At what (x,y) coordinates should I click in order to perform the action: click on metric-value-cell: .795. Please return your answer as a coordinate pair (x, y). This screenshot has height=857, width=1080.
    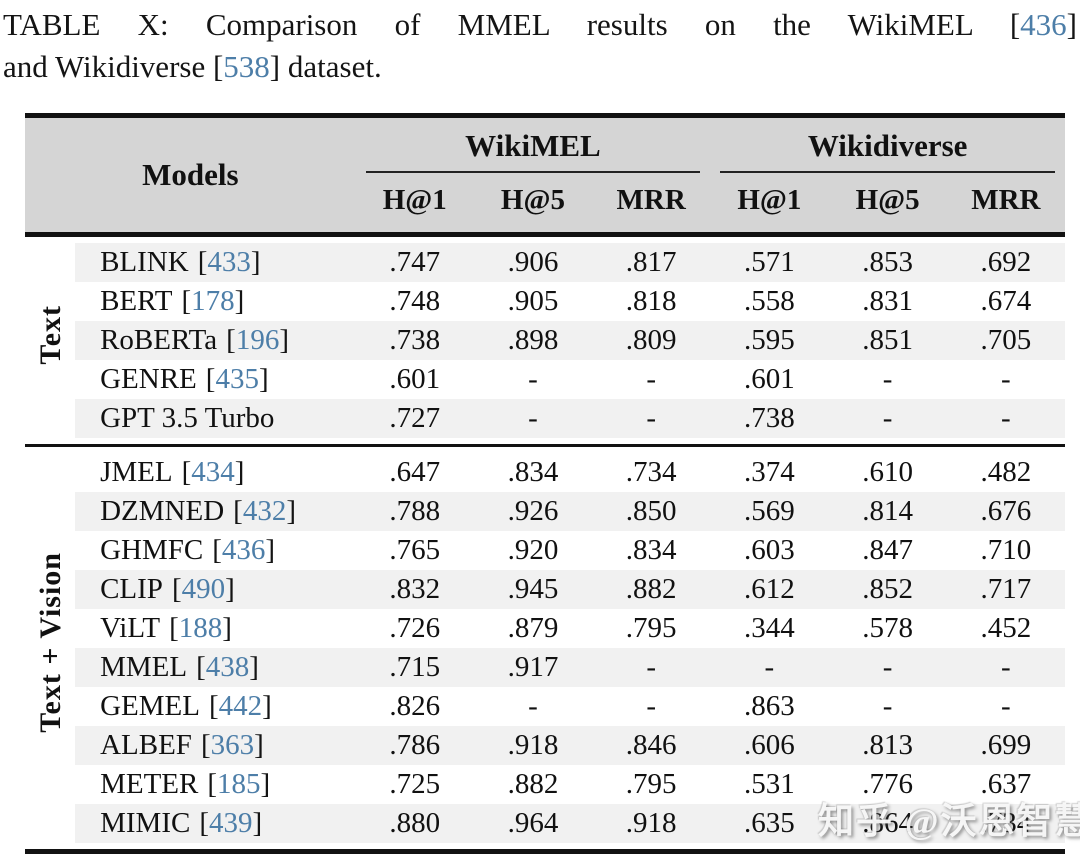
    Looking at the image, I should click on (651, 784).